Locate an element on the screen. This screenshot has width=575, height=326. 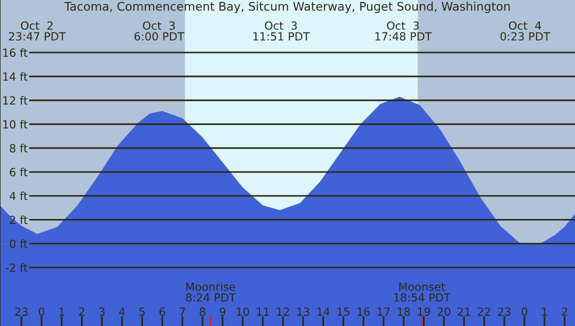
x-tick-label: 14 is located at coordinates (323, 312).